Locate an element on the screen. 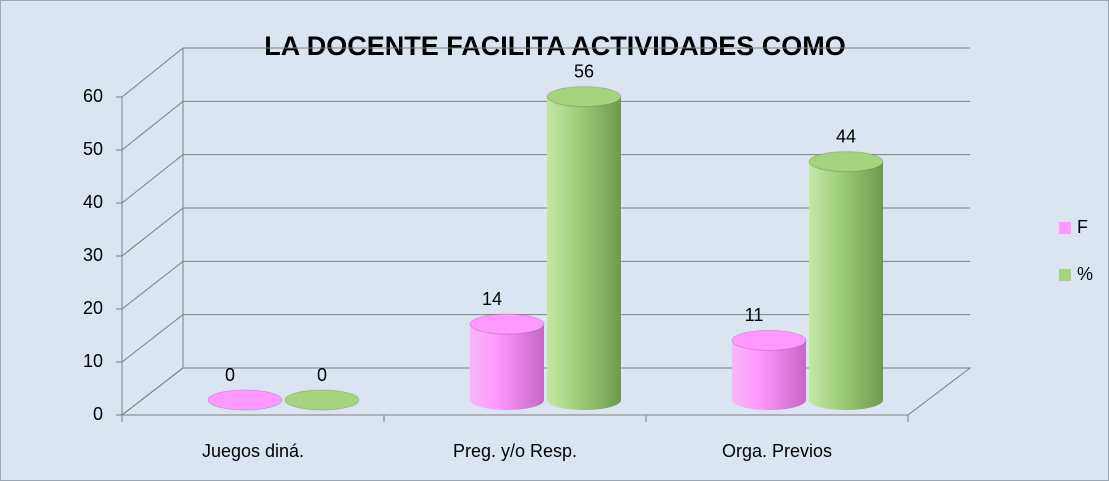  y-tick-label: 60 is located at coordinates (93, 96).